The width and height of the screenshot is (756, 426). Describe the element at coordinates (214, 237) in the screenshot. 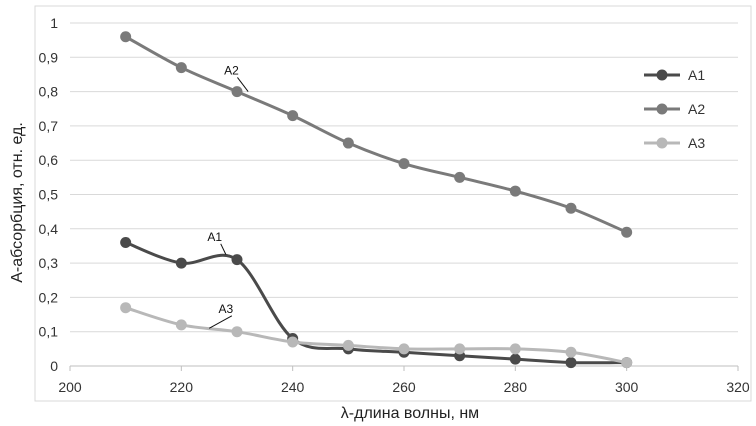

I see `annotation-label: А1` at that location.